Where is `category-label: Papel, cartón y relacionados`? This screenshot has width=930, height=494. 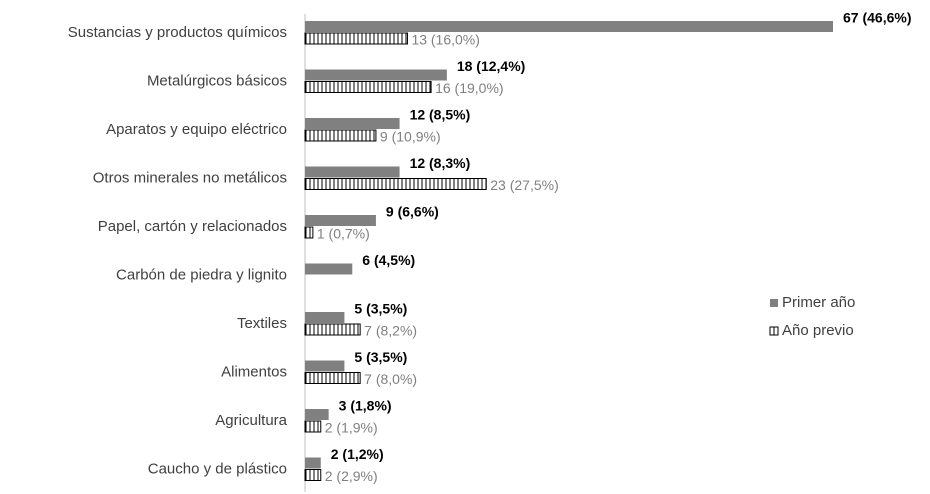
category-label: Papel, cartón y relacionados is located at coordinates (192, 226).